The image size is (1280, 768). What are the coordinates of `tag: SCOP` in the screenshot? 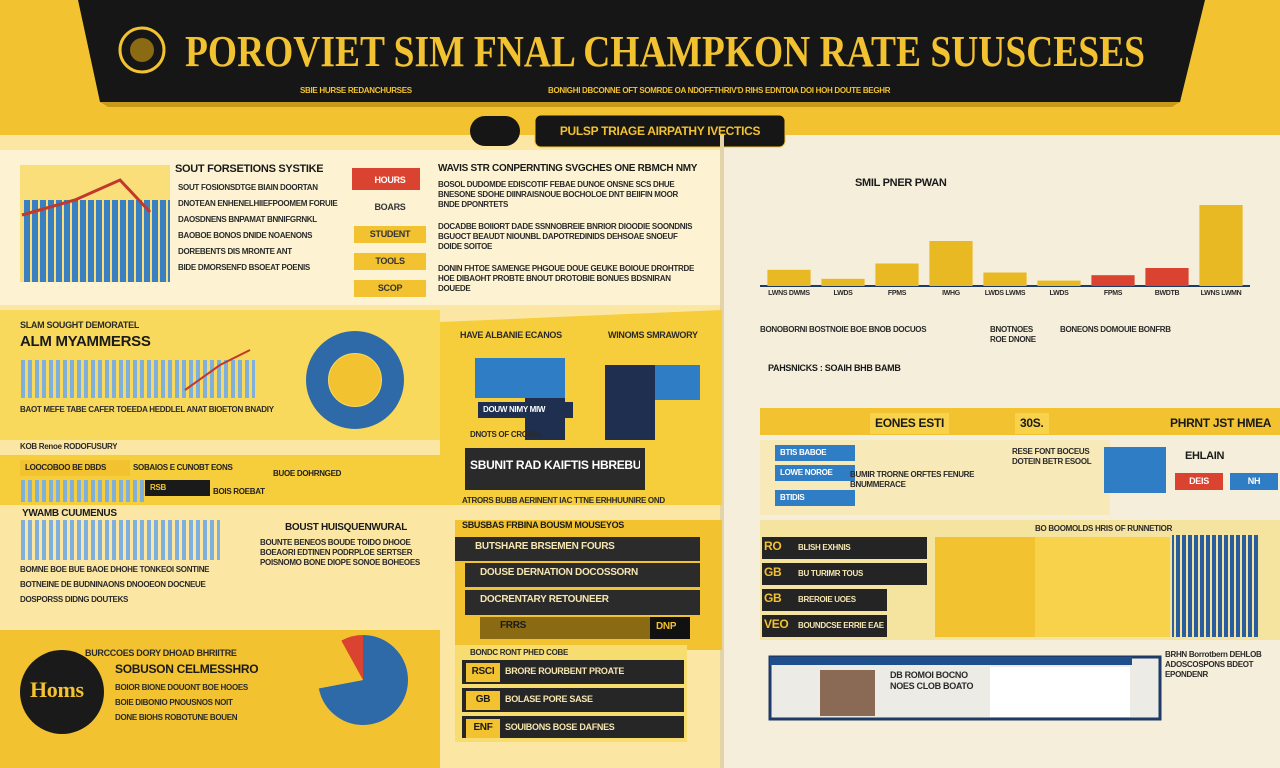 It's located at (390, 289).